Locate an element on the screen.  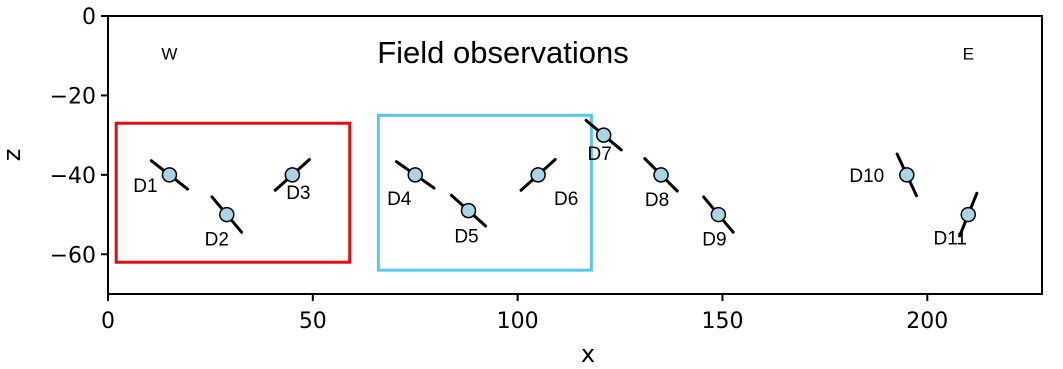
point-marker-d5 is located at coordinates (468, 210).